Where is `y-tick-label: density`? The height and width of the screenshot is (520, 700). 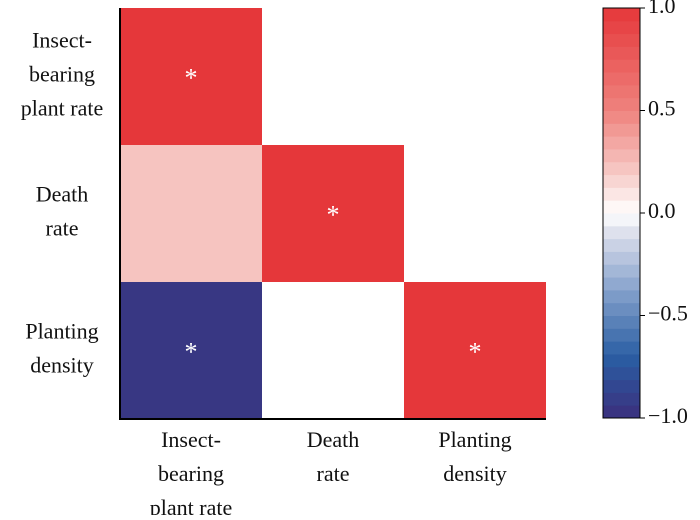
y-tick-label: density is located at coordinates (62, 365).